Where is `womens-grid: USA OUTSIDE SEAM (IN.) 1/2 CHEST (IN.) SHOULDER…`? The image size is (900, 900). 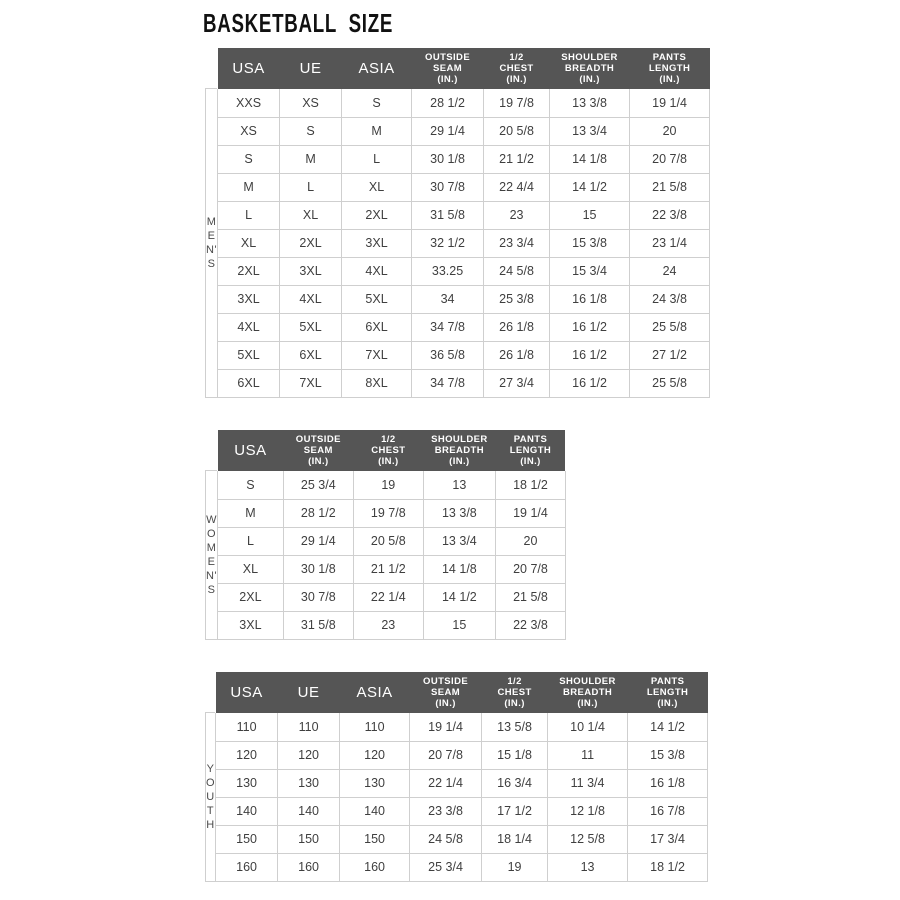 womens-grid: USA OUTSIDE SEAM (IN.) 1/2 CHEST (IN.) SHOULDER… is located at coordinates (391, 535).